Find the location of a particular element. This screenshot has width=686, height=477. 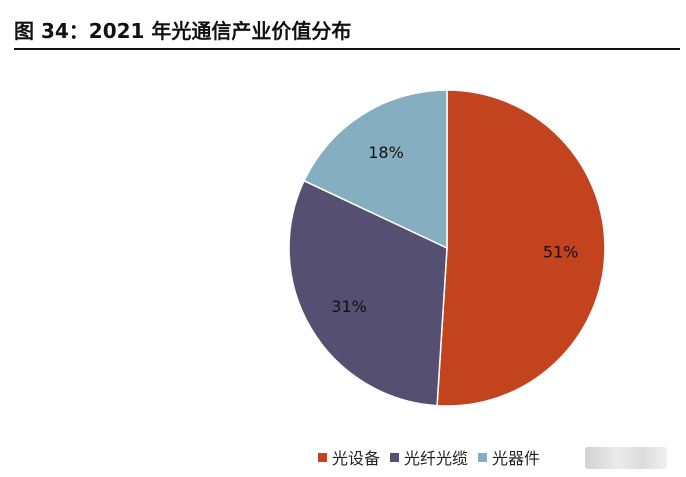

figure-title: 图 34：2021 年光通信产业价值分布 is located at coordinates (183, 31).